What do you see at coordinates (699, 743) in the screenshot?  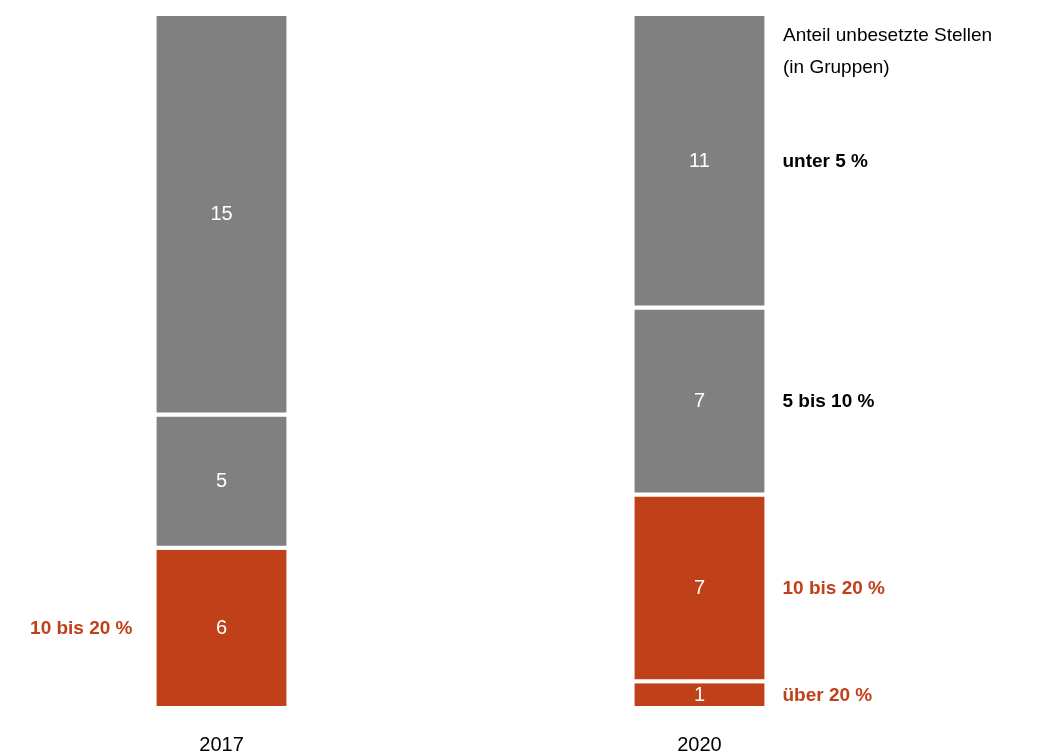 I see `x-tick-label: 2020` at bounding box center [699, 743].